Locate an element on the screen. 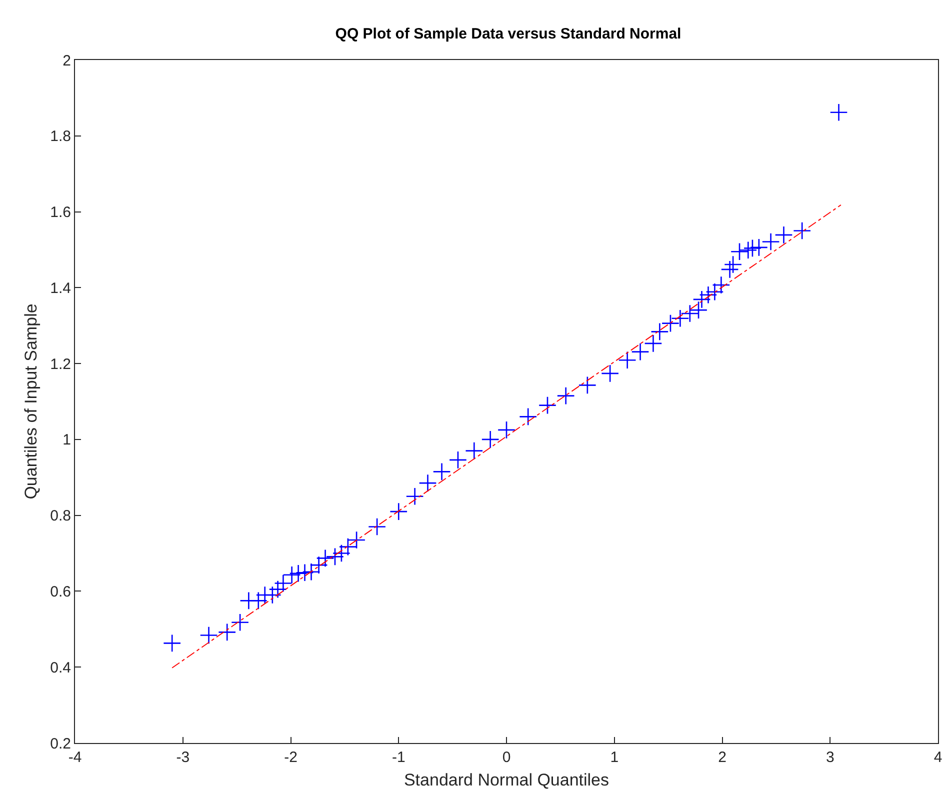 The width and height of the screenshot is (950, 803). y-tick-label: 0.4 is located at coordinates (60, 667).